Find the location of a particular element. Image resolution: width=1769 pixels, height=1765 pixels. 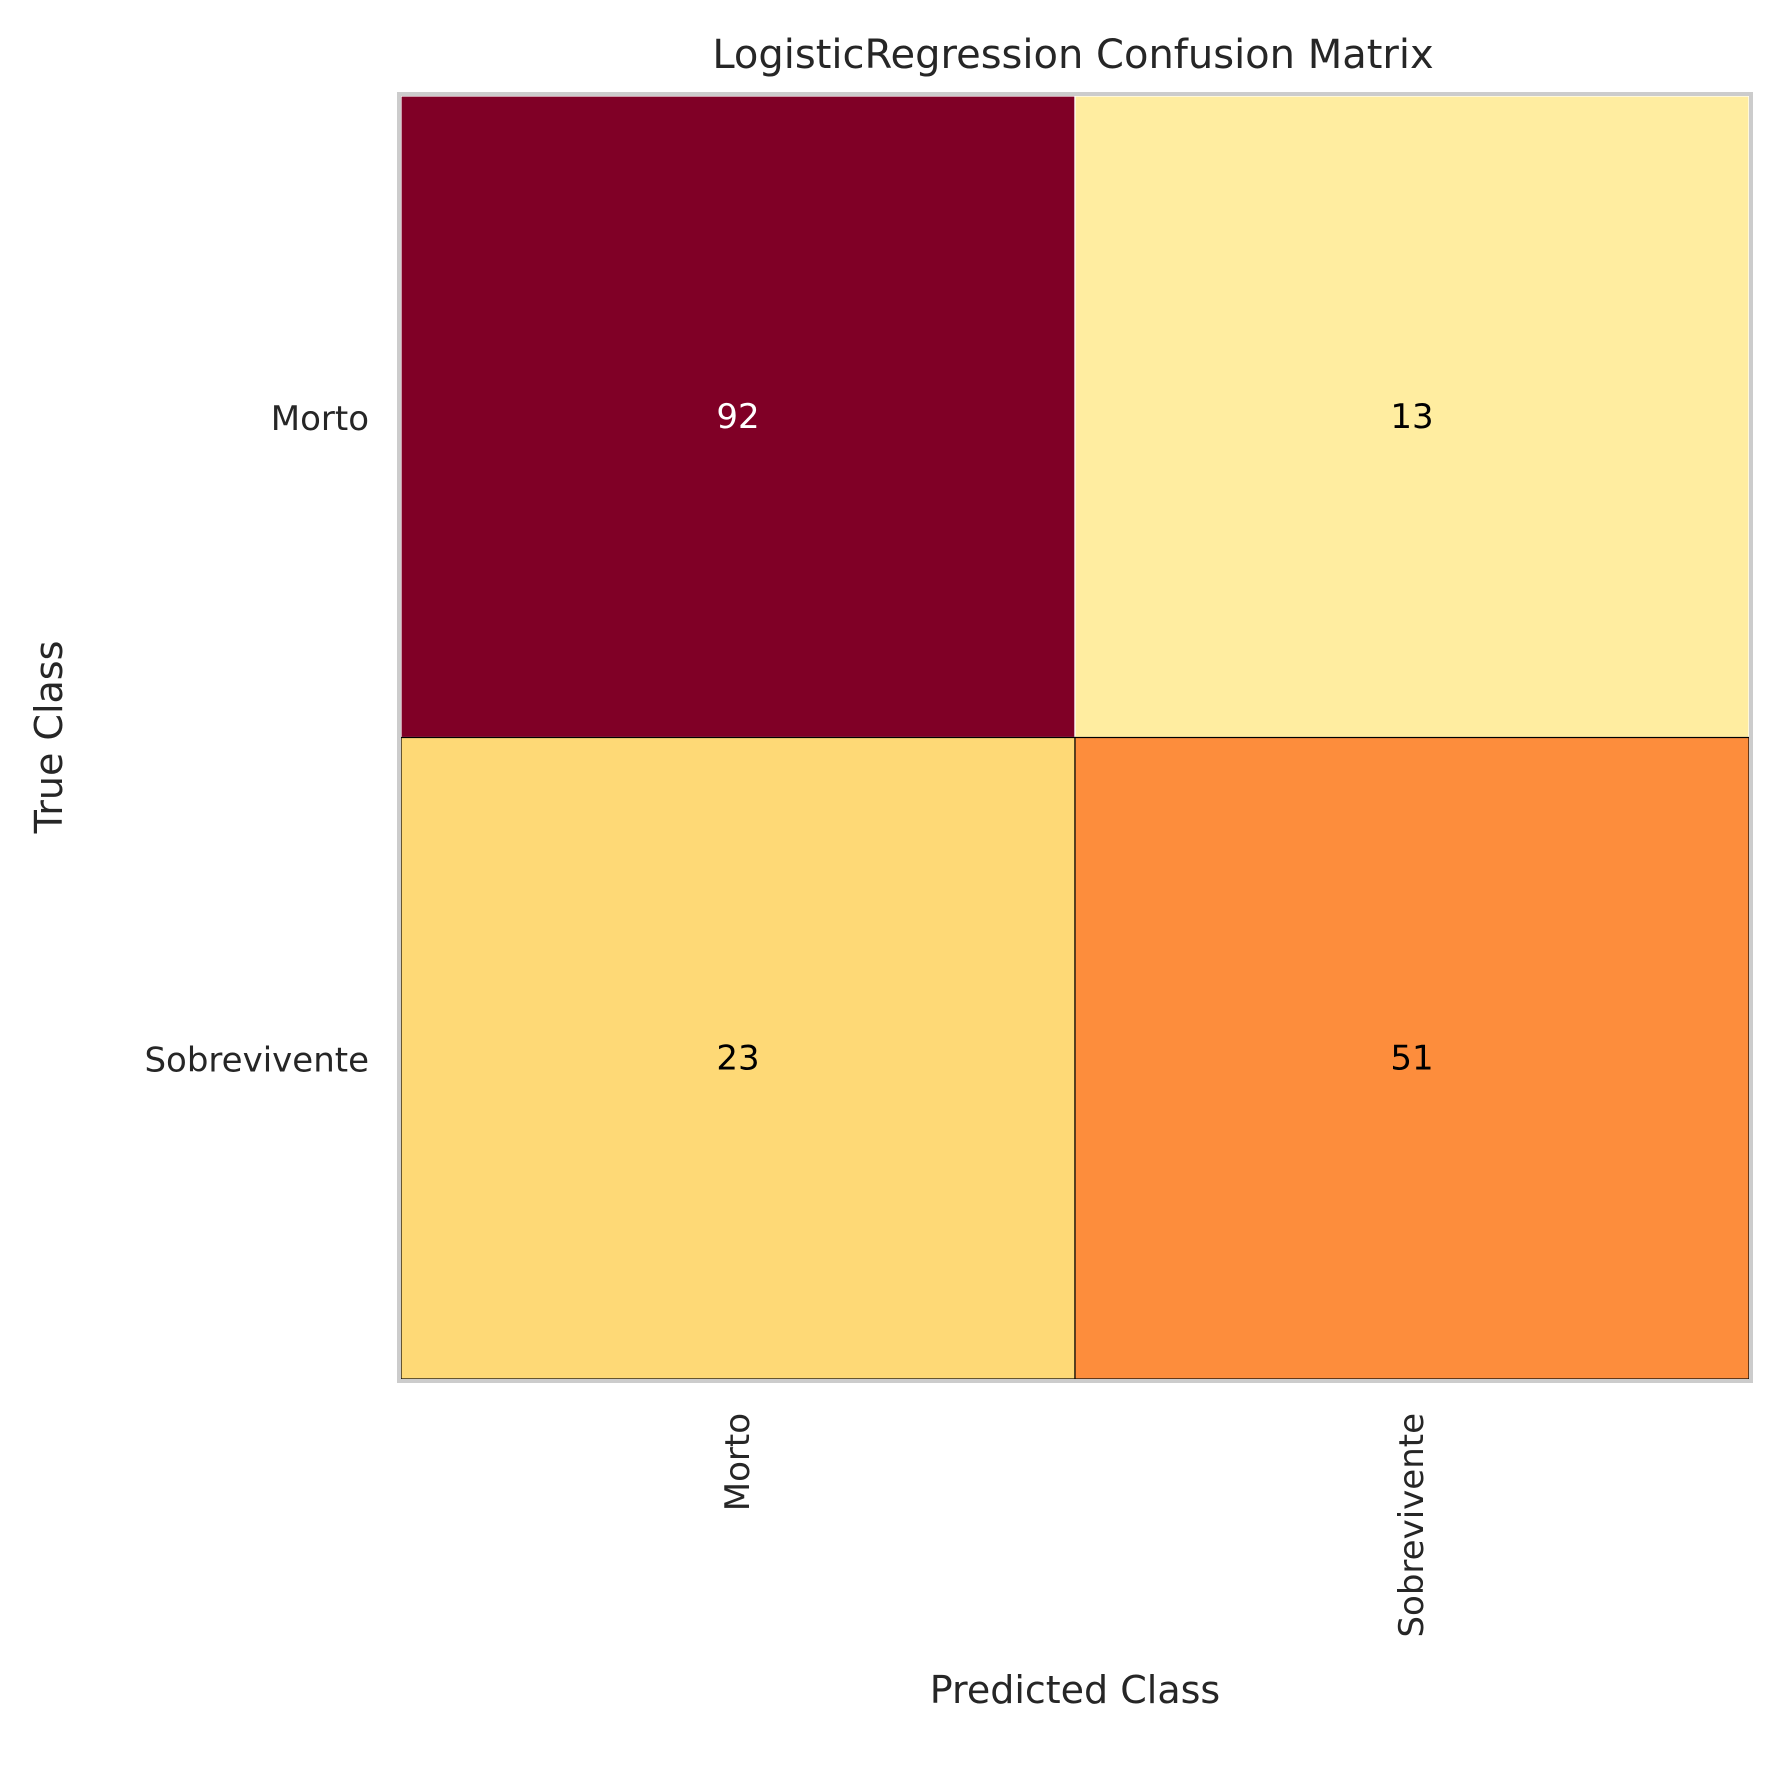

y-tick-label: Sobrevivente is located at coordinates (256, 1060).